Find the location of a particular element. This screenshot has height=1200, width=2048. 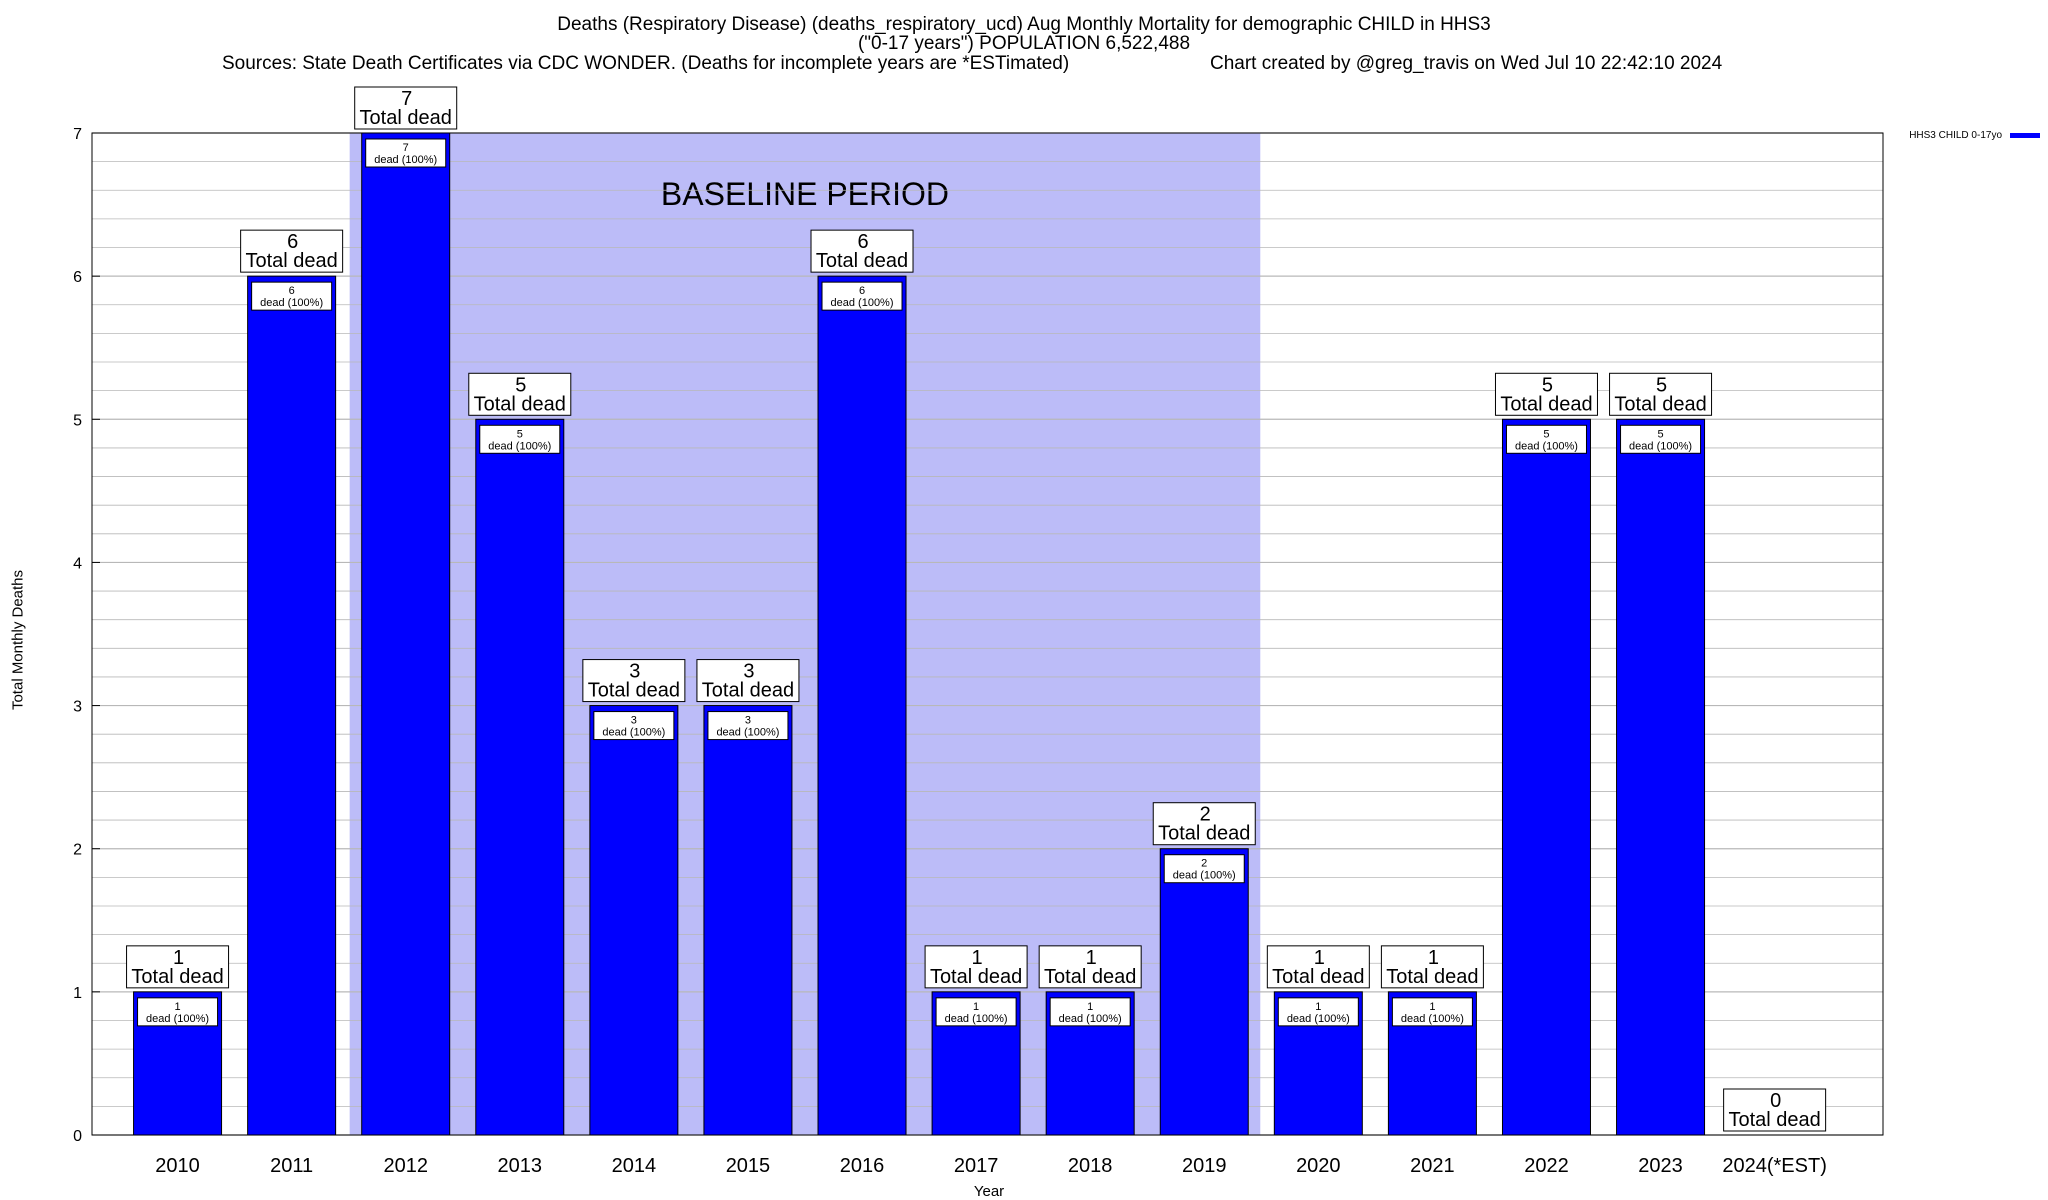

y-tick-label: 3 is located at coordinates (77, 707).